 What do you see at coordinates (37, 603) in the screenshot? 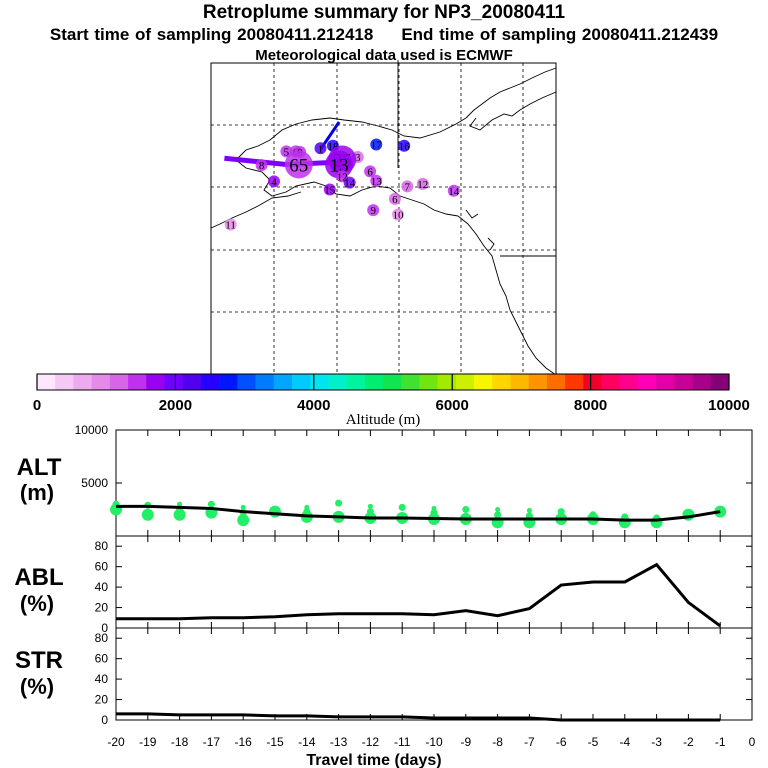
I see `panel-label: (%)` at bounding box center [37, 603].